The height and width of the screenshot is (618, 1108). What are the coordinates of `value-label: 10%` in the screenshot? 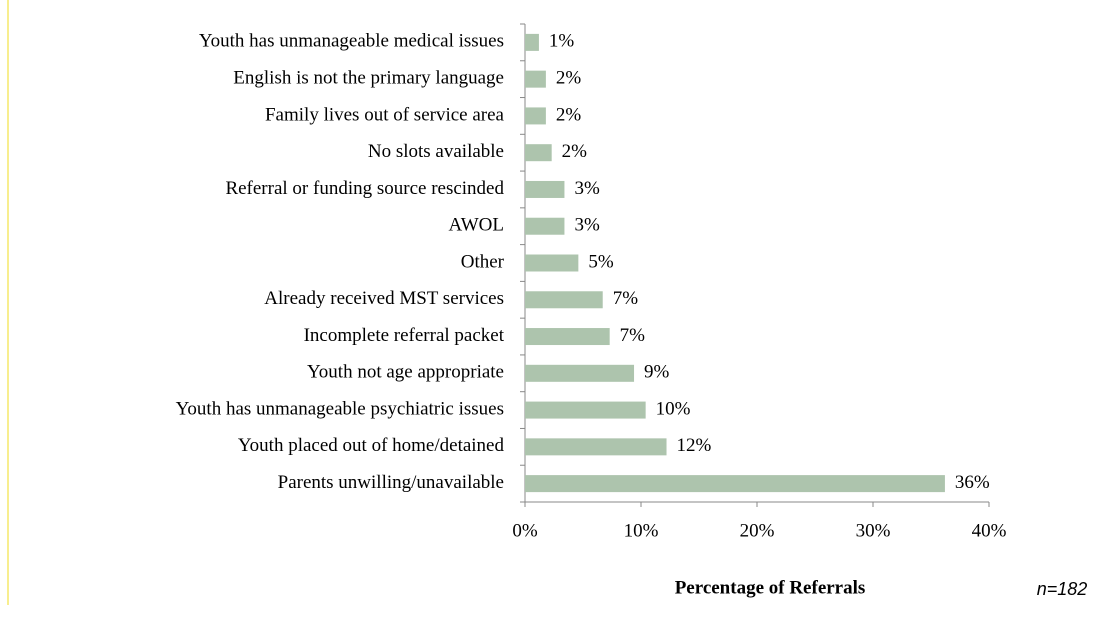 It's located at (673, 408).